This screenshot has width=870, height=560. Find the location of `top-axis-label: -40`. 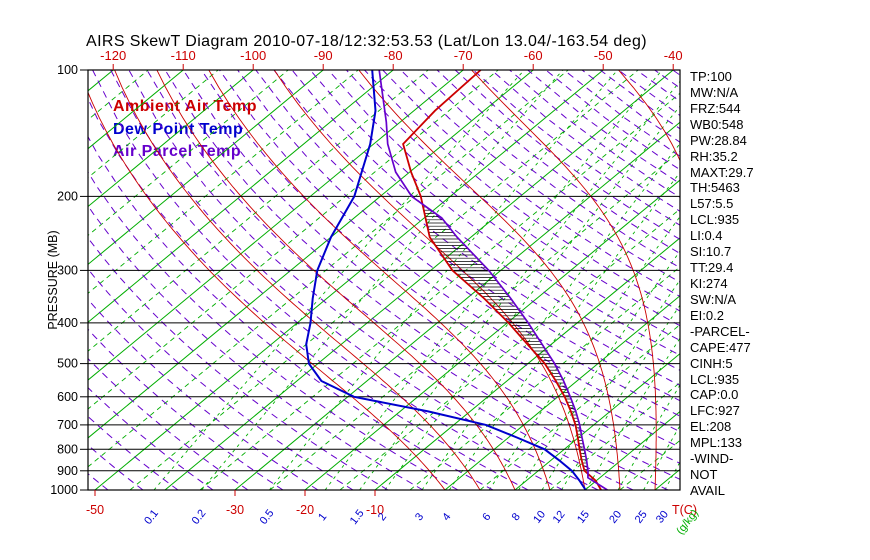

top-axis-label: -40 is located at coordinates (673, 55).